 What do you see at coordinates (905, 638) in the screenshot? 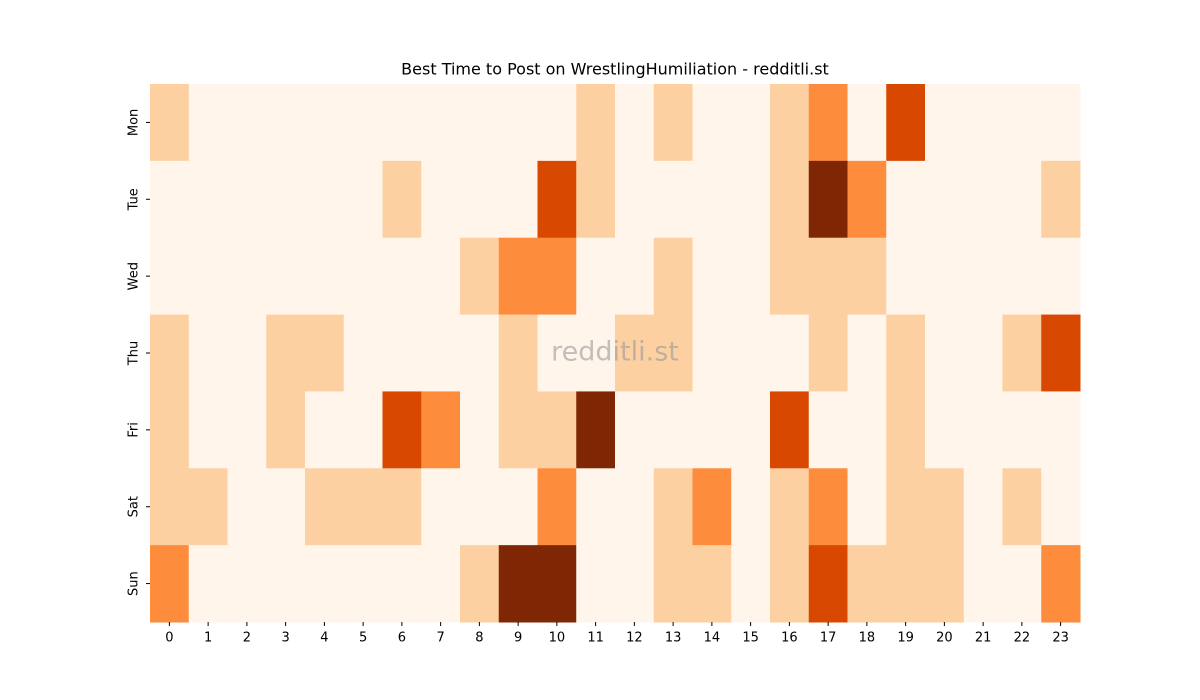
I see `x-tick-label: 19` at bounding box center [905, 638].